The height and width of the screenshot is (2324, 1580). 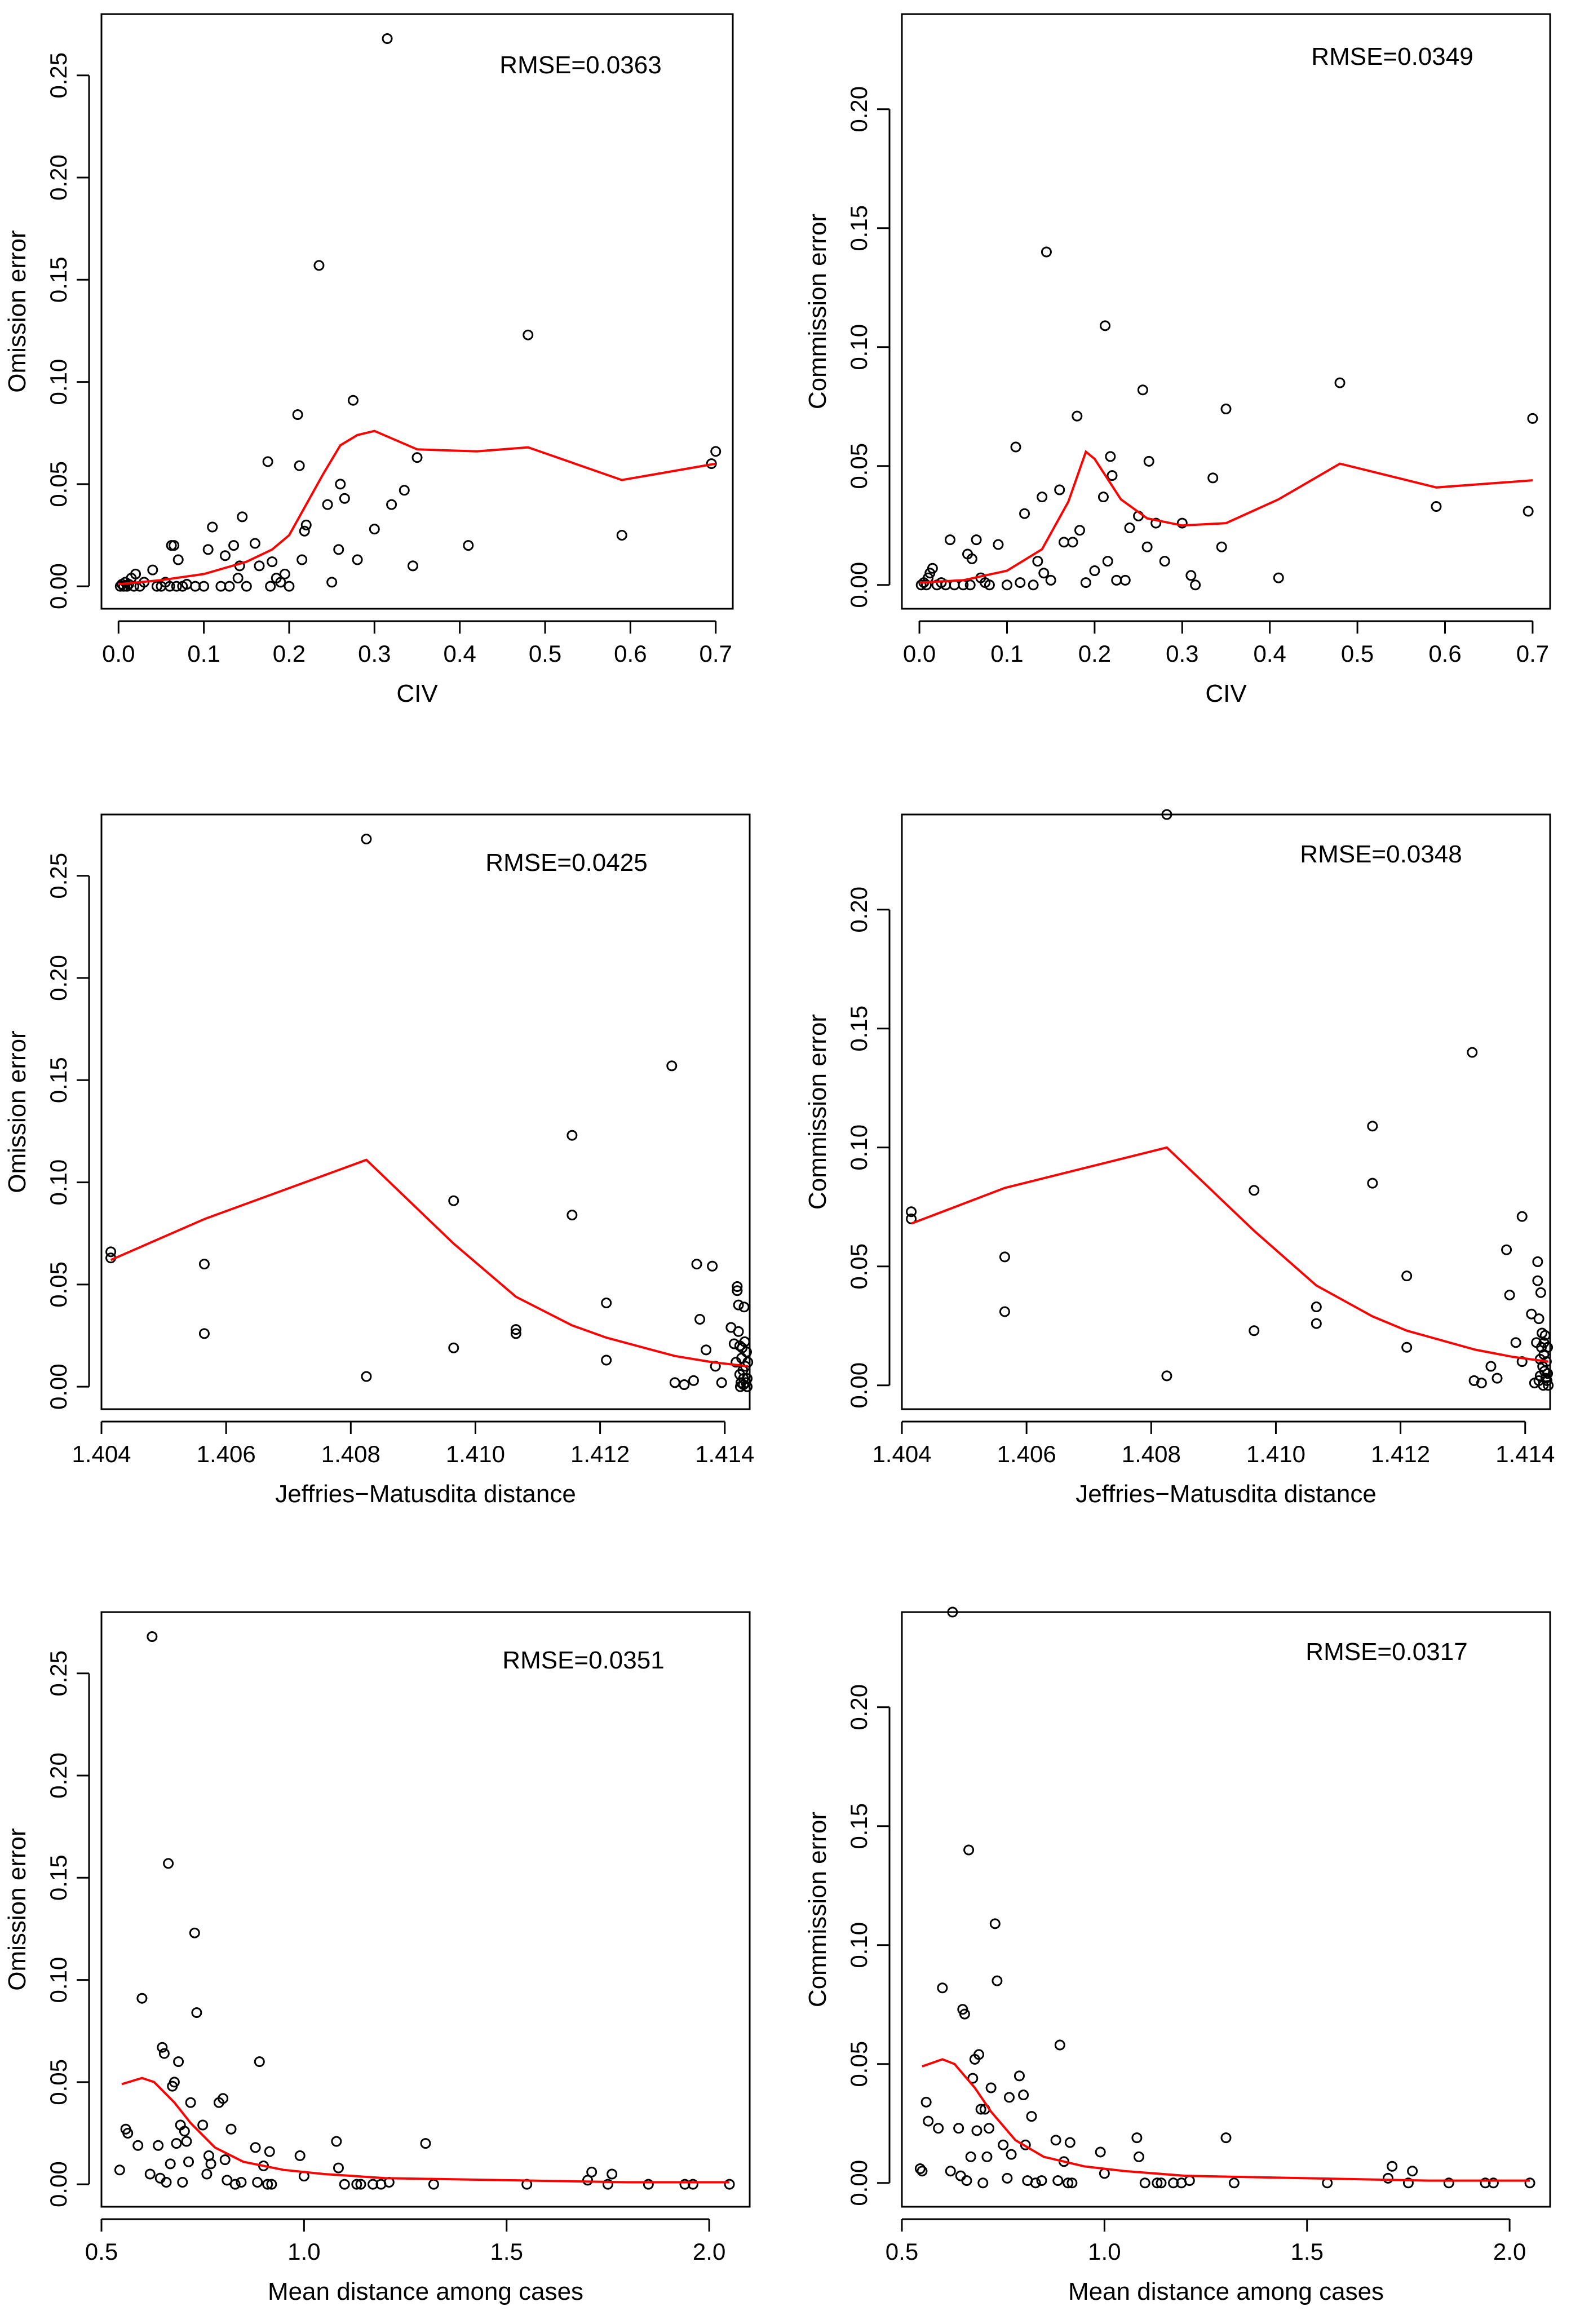 What do you see at coordinates (1026, 1454) in the screenshot?
I see `x-tick-label: 1.406` at bounding box center [1026, 1454].